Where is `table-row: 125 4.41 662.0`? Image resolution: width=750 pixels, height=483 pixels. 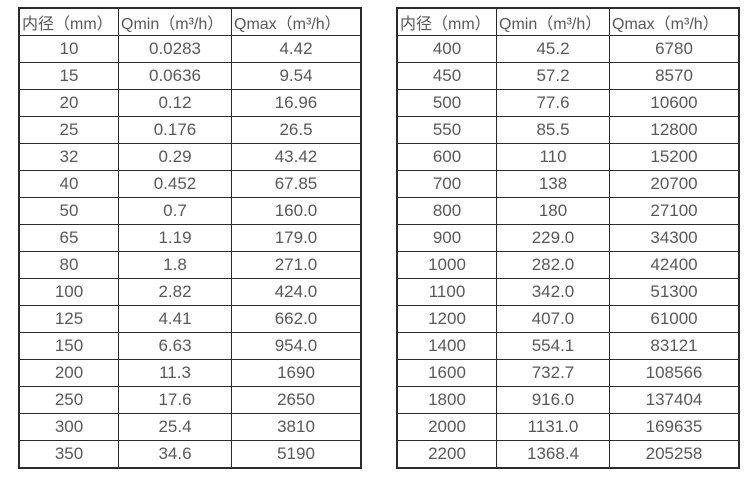
table-row: 125 4.41 662.0 is located at coordinates (190, 319).